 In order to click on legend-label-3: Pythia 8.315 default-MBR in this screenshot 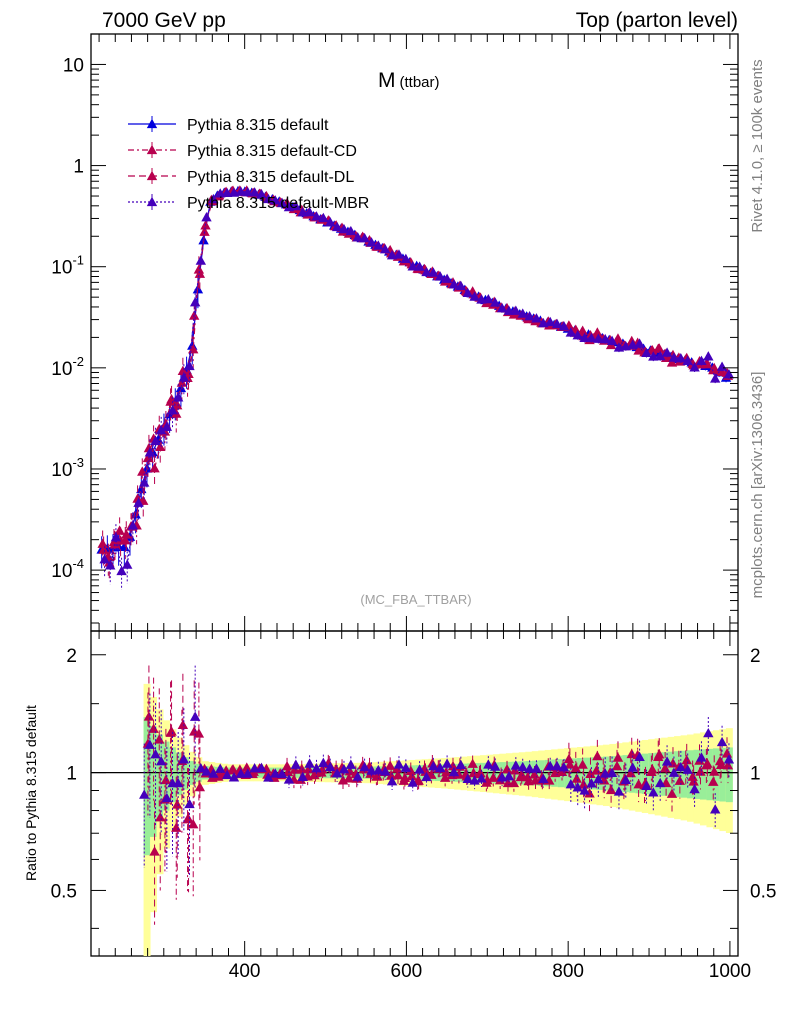, I will do `click(278, 203)`.